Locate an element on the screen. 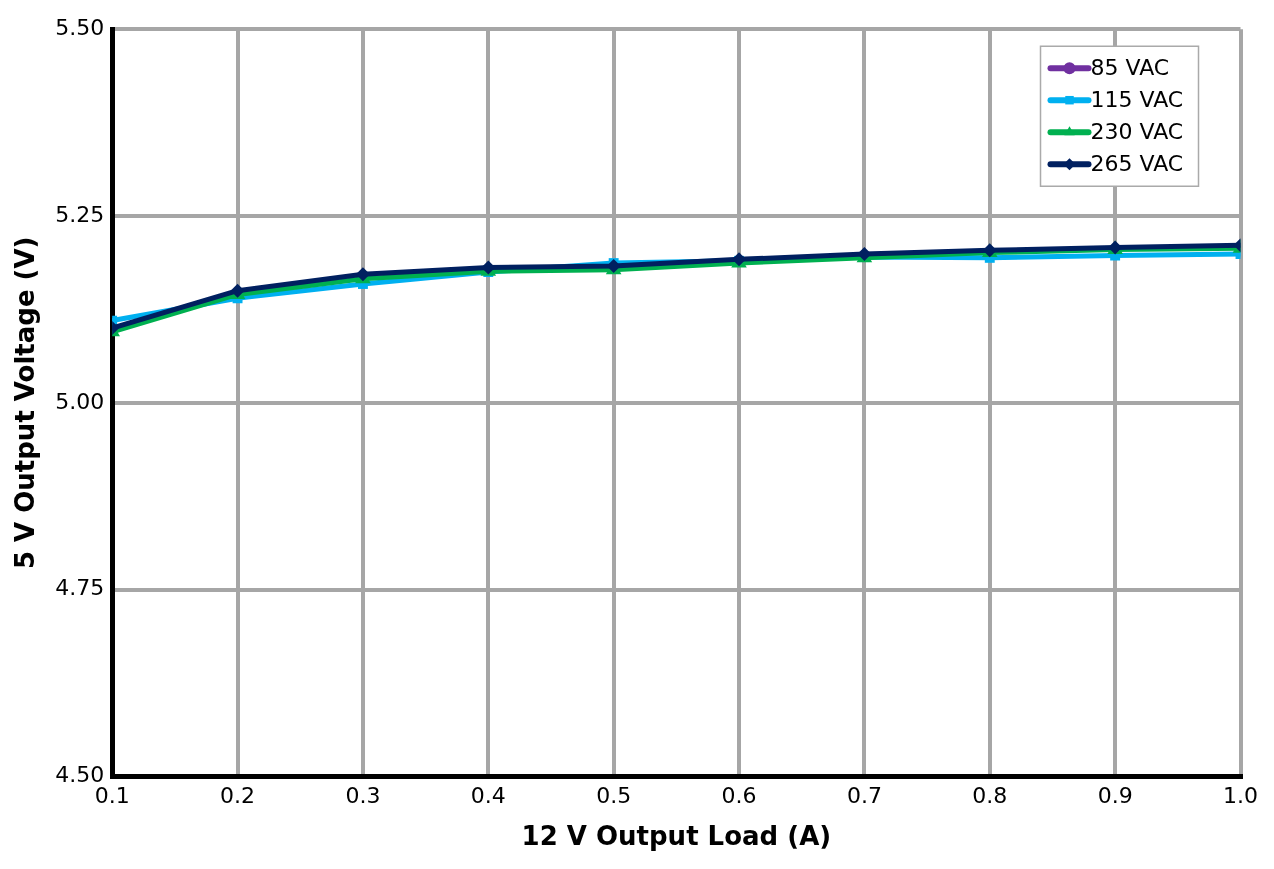  legend-label: 85 VAC is located at coordinates (1130, 67).